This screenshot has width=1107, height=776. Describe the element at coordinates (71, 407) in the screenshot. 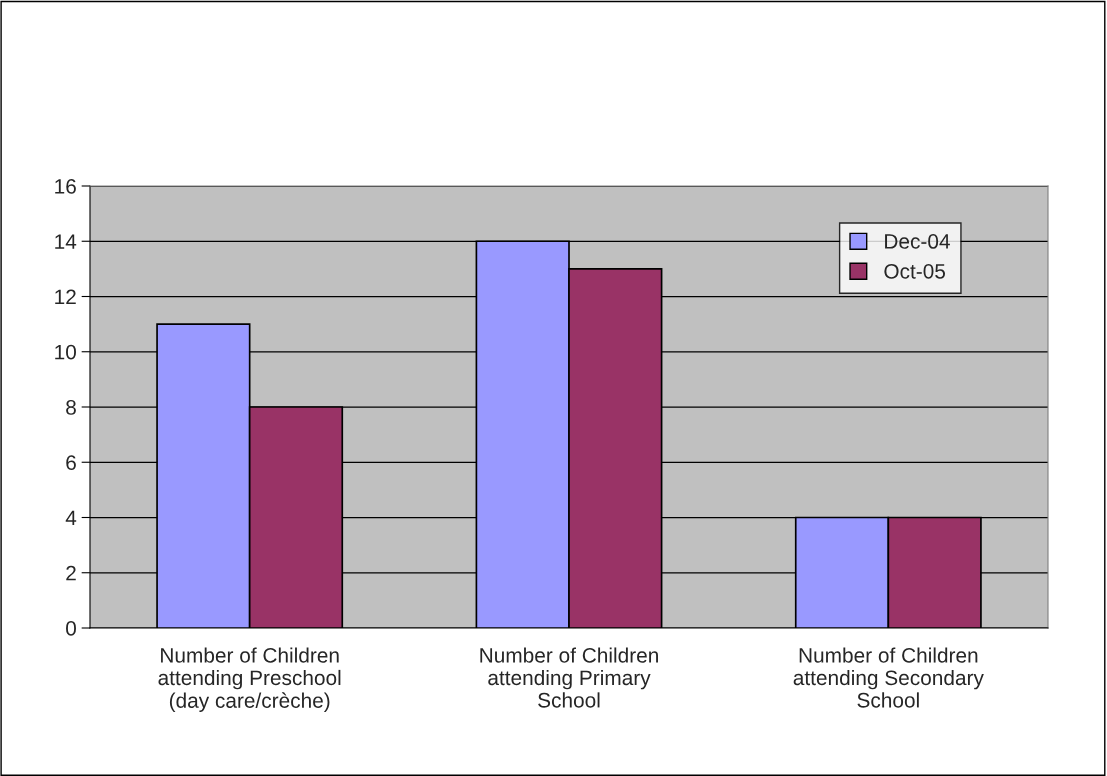

I see `y-tick-label: 8` at that location.